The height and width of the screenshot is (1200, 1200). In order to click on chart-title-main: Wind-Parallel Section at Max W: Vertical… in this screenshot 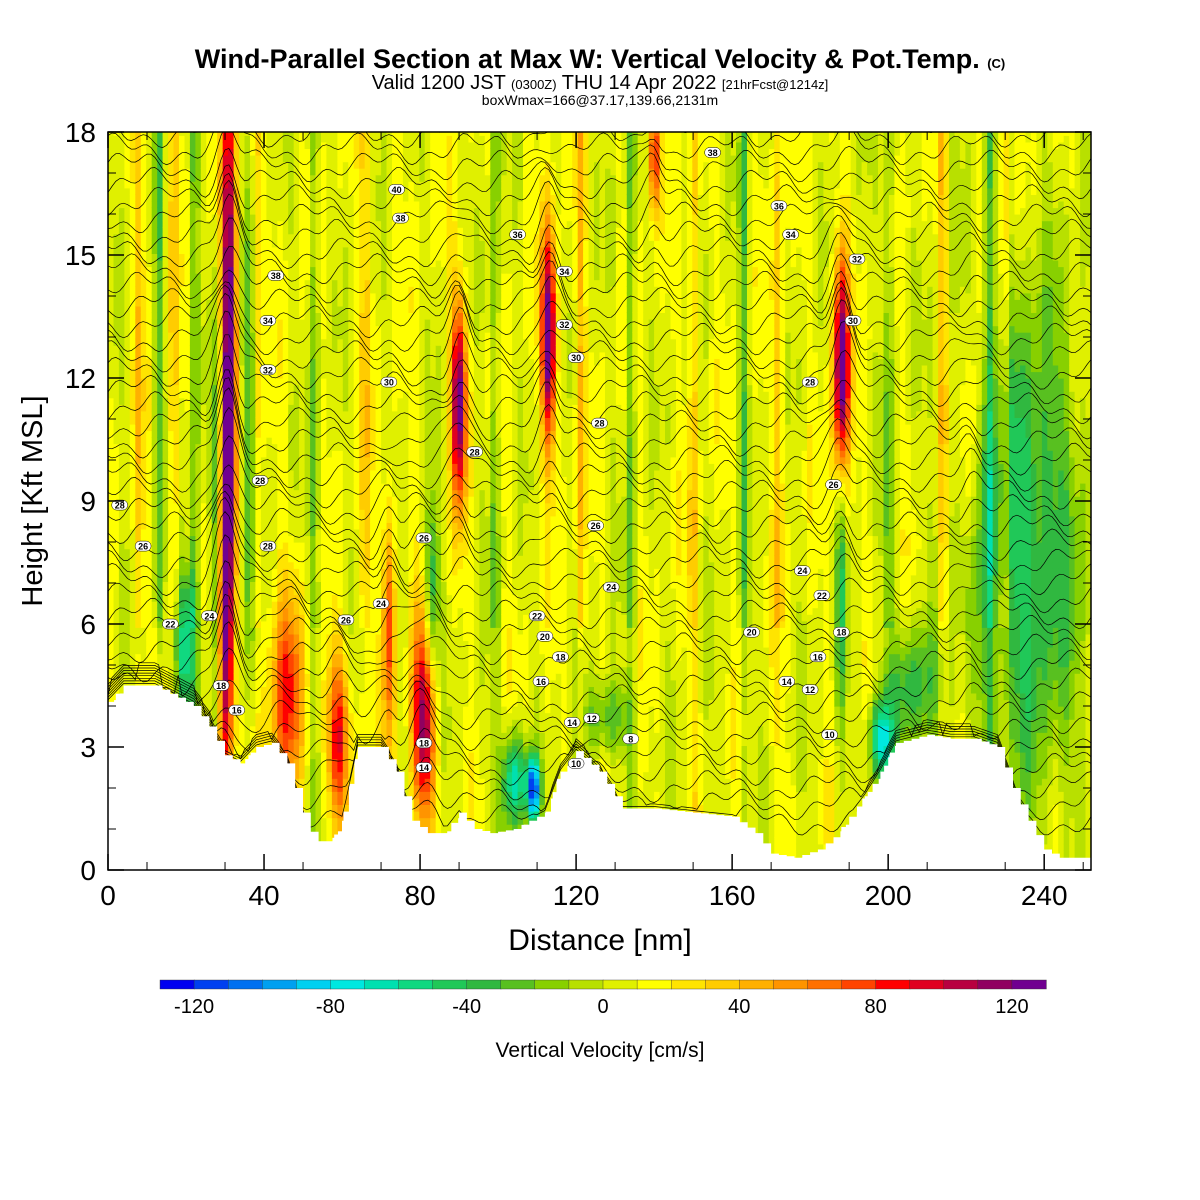, I will do `click(587, 59)`.